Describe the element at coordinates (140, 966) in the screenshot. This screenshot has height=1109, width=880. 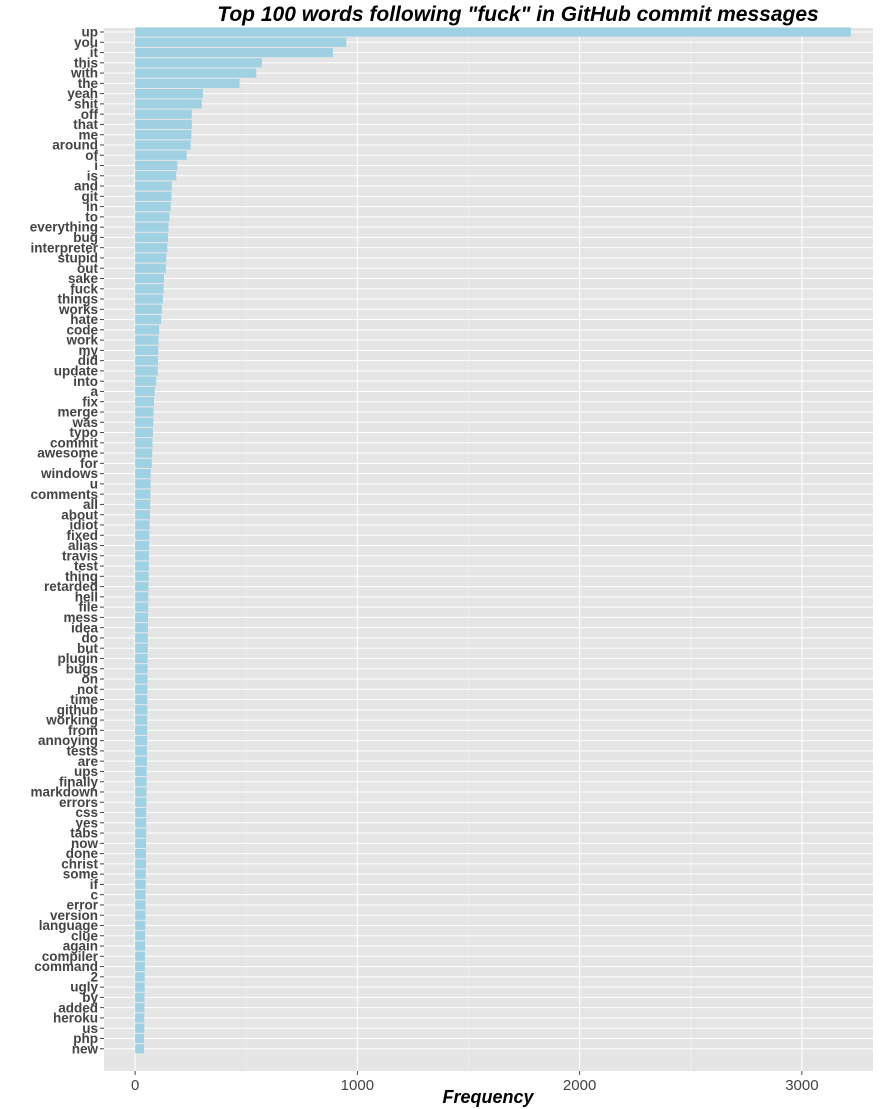
I see `bar-command` at that location.